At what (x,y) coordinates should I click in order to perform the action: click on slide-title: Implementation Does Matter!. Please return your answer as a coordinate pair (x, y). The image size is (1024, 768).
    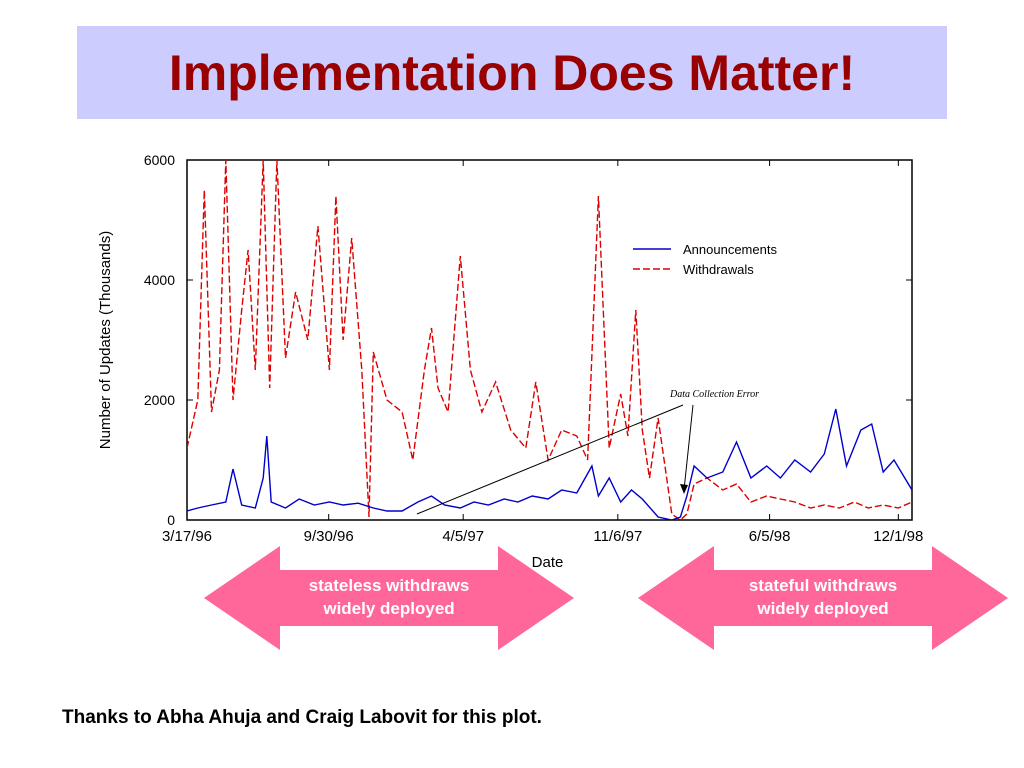
    Looking at the image, I should click on (512, 72).